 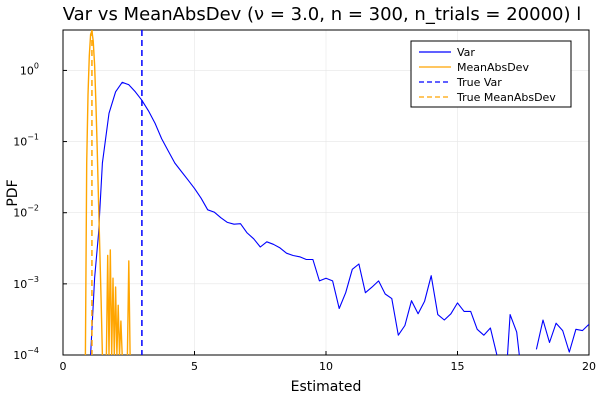 I want to click on x-tick-label-4: 20, so click(x=589, y=366).